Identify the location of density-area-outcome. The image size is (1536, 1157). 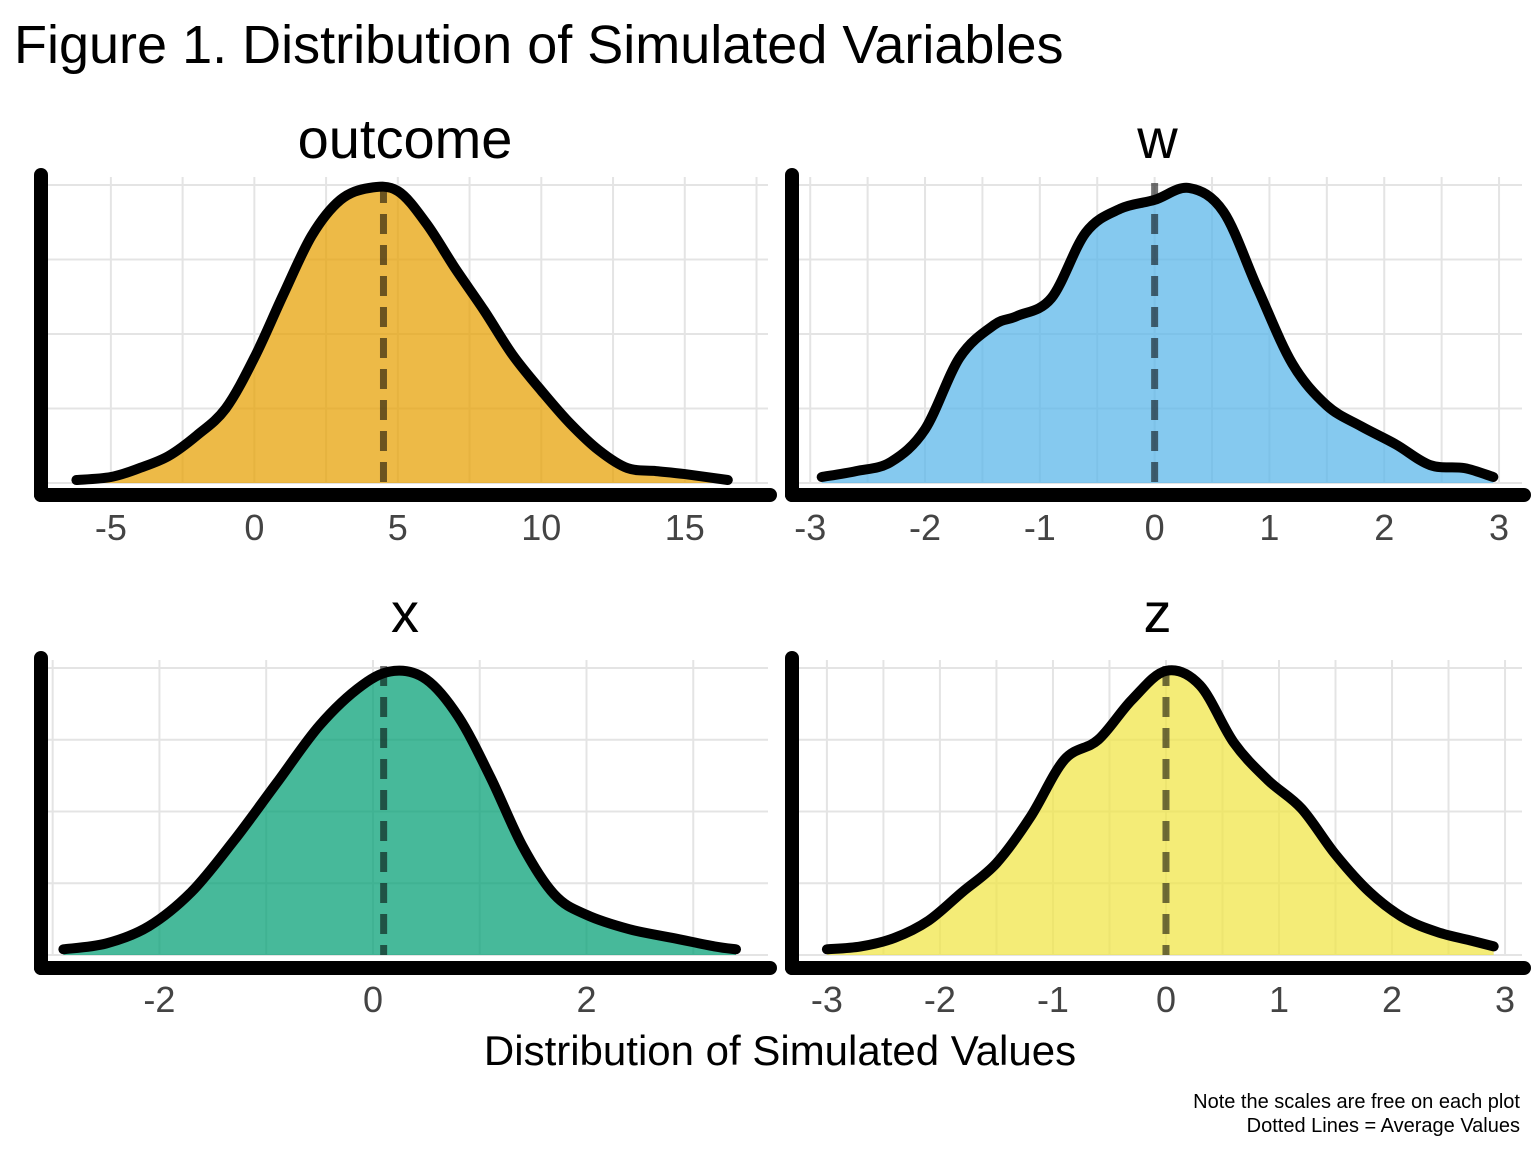
(402, 334).